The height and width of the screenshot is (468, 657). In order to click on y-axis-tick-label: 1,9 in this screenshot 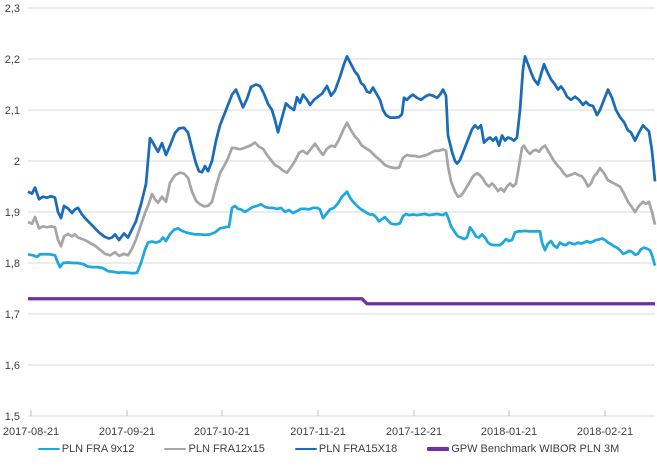, I will do `click(12, 213)`.